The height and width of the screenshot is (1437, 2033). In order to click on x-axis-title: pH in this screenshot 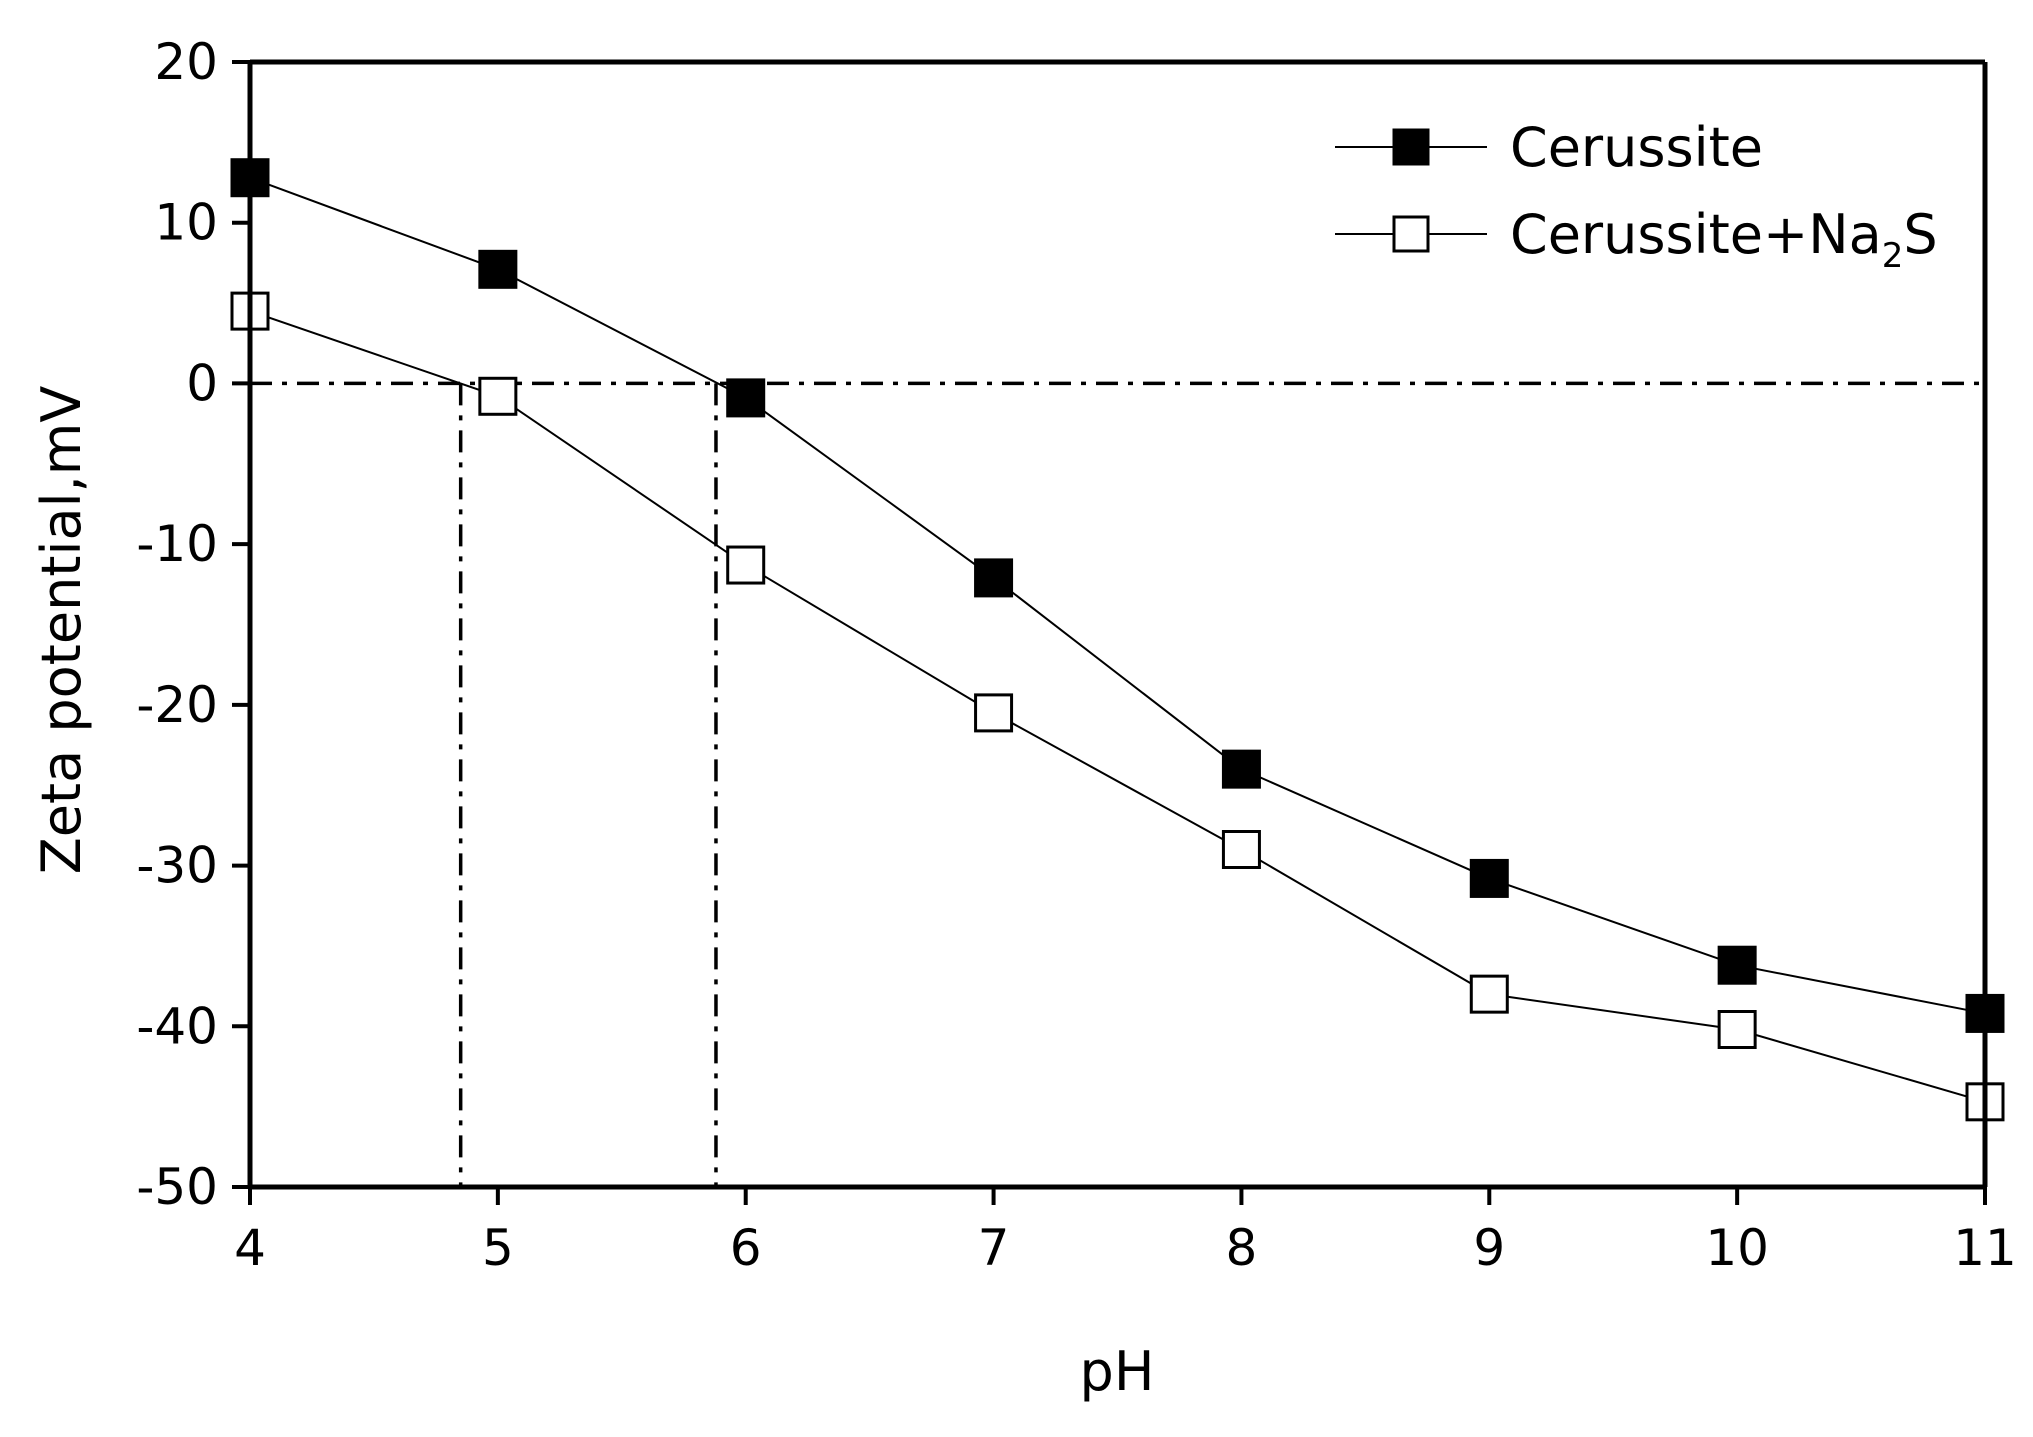, I will do `click(1117, 1371)`.